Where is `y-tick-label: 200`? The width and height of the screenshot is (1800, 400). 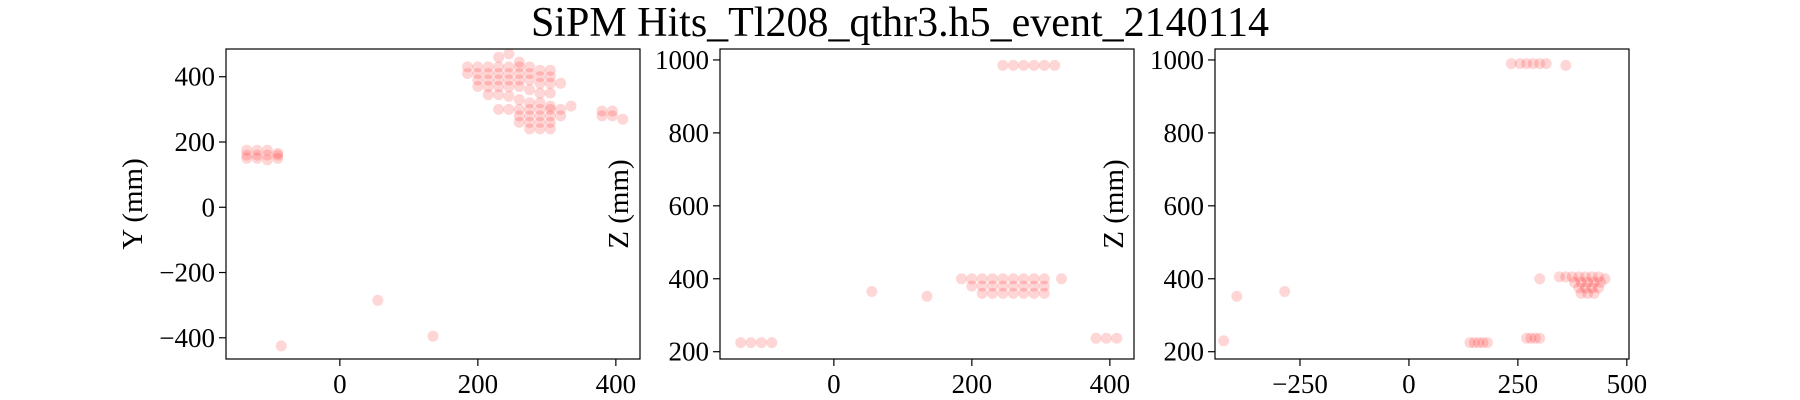
y-tick-label: 200 is located at coordinates (689, 352).